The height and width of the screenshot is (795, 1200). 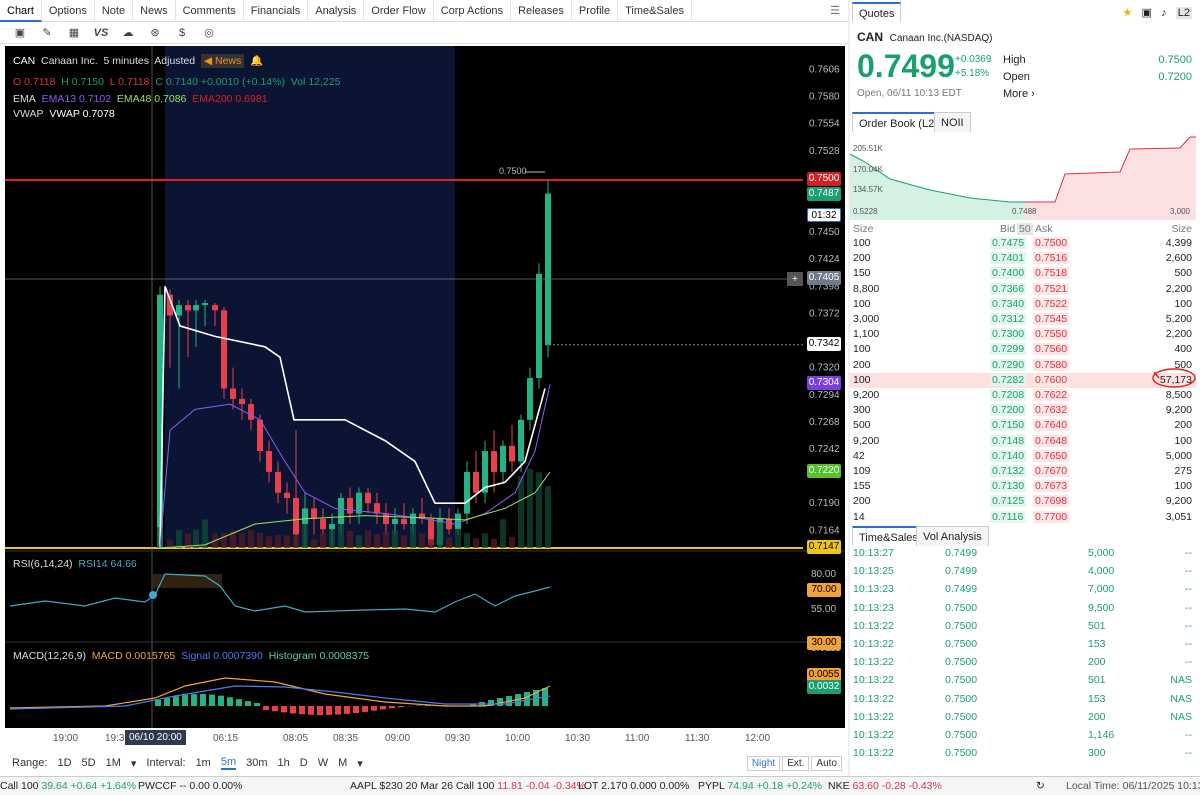 What do you see at coordinates (68, 11) in the screenshot?
I see `tab-options: Options` at bounding box center [68, 11].